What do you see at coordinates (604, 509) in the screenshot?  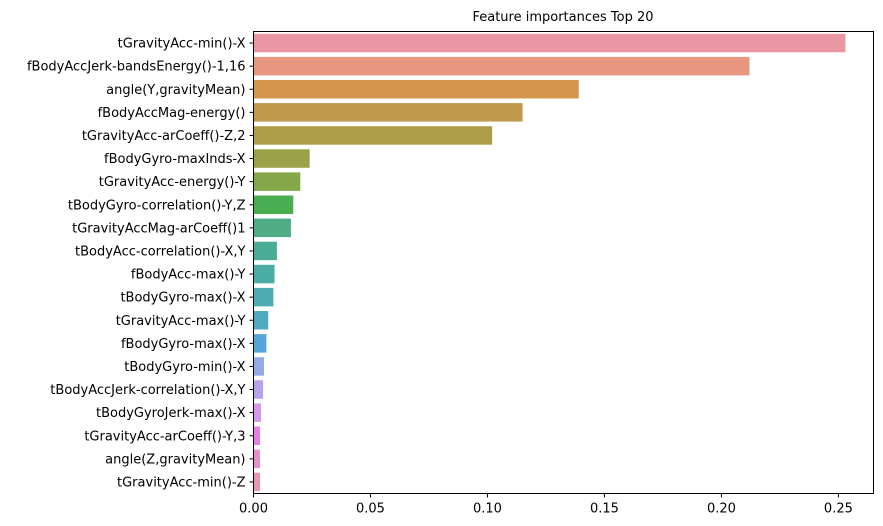 I see `x-tick-label: 0.15` at bounding box center [604, 509].